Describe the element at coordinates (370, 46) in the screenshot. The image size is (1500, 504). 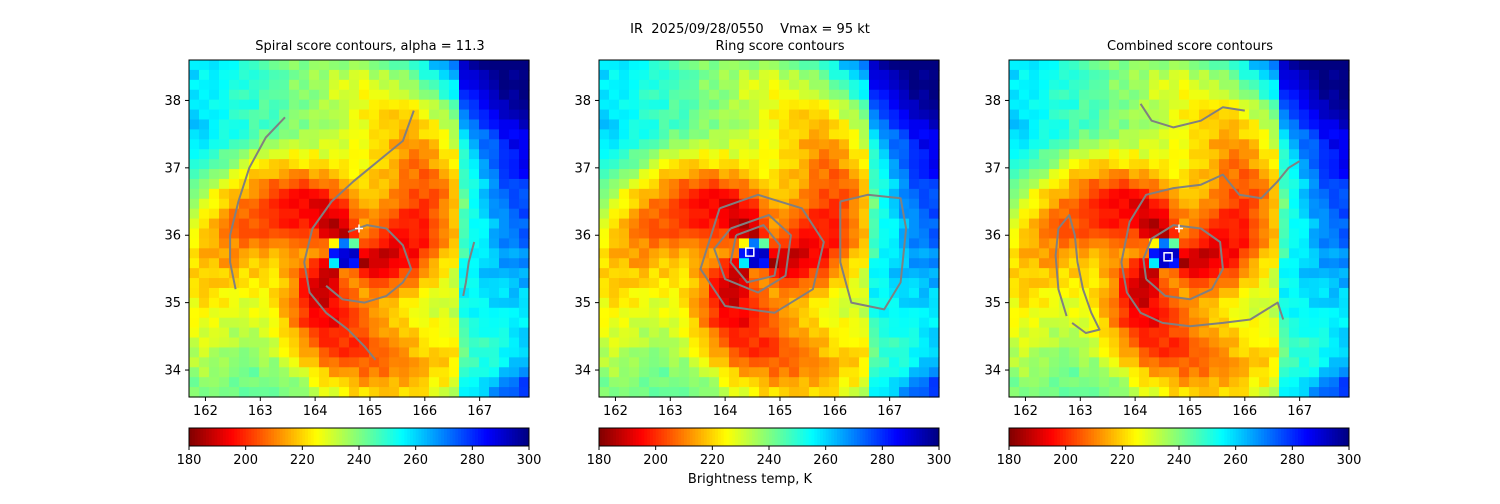
I see `panel-title: Spiral score contours, alpha = 11.3` at that location.